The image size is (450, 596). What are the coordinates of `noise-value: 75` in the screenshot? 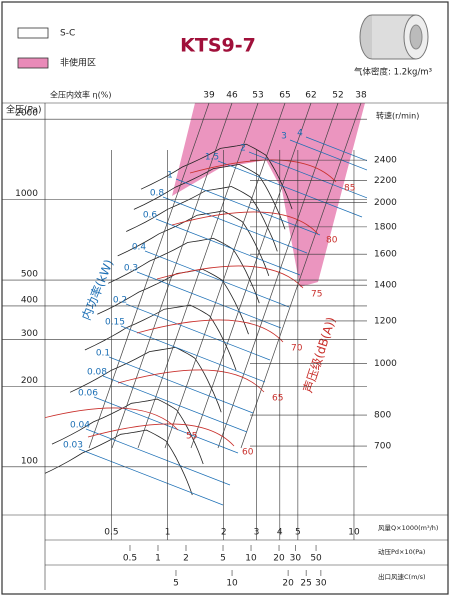 It's located at (316, 295).